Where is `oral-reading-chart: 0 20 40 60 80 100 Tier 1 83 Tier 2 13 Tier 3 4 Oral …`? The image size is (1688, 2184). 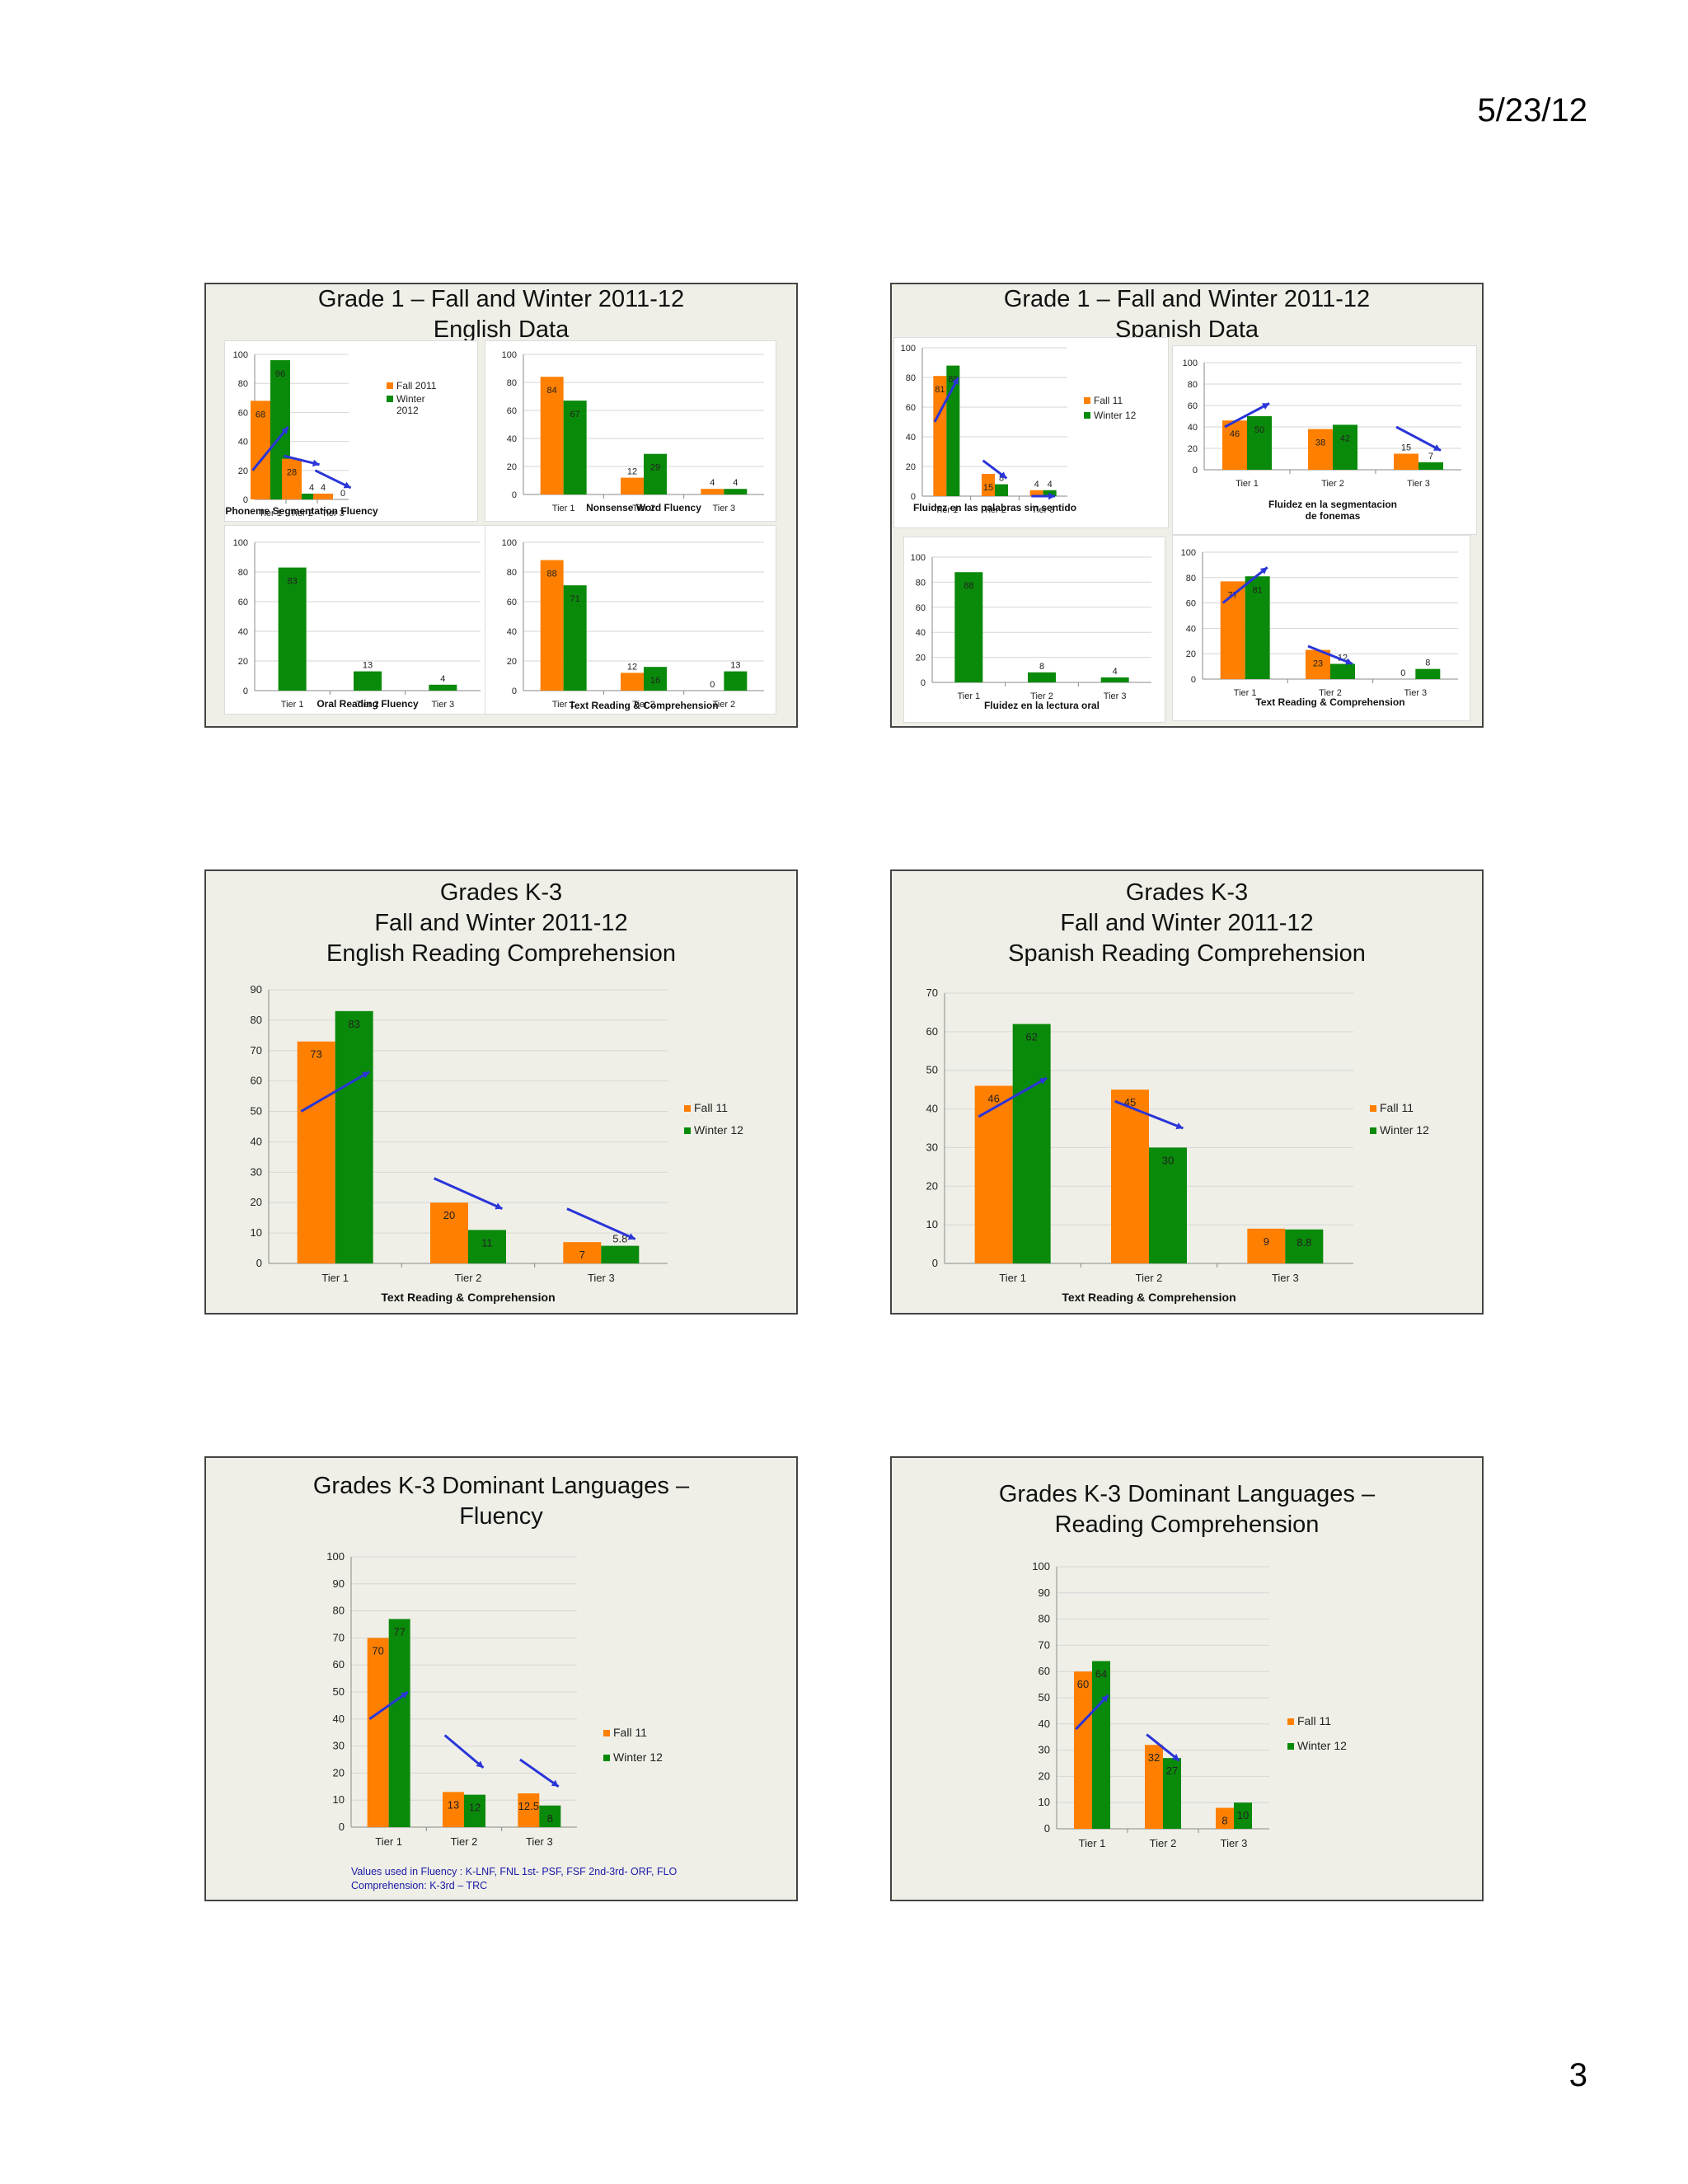 oral-reading-chart: 0 20 40 60 80 100 Tier 1 83 Tier 2 13 Tier 3 4 Oral … is located at coordinates (357, 624).